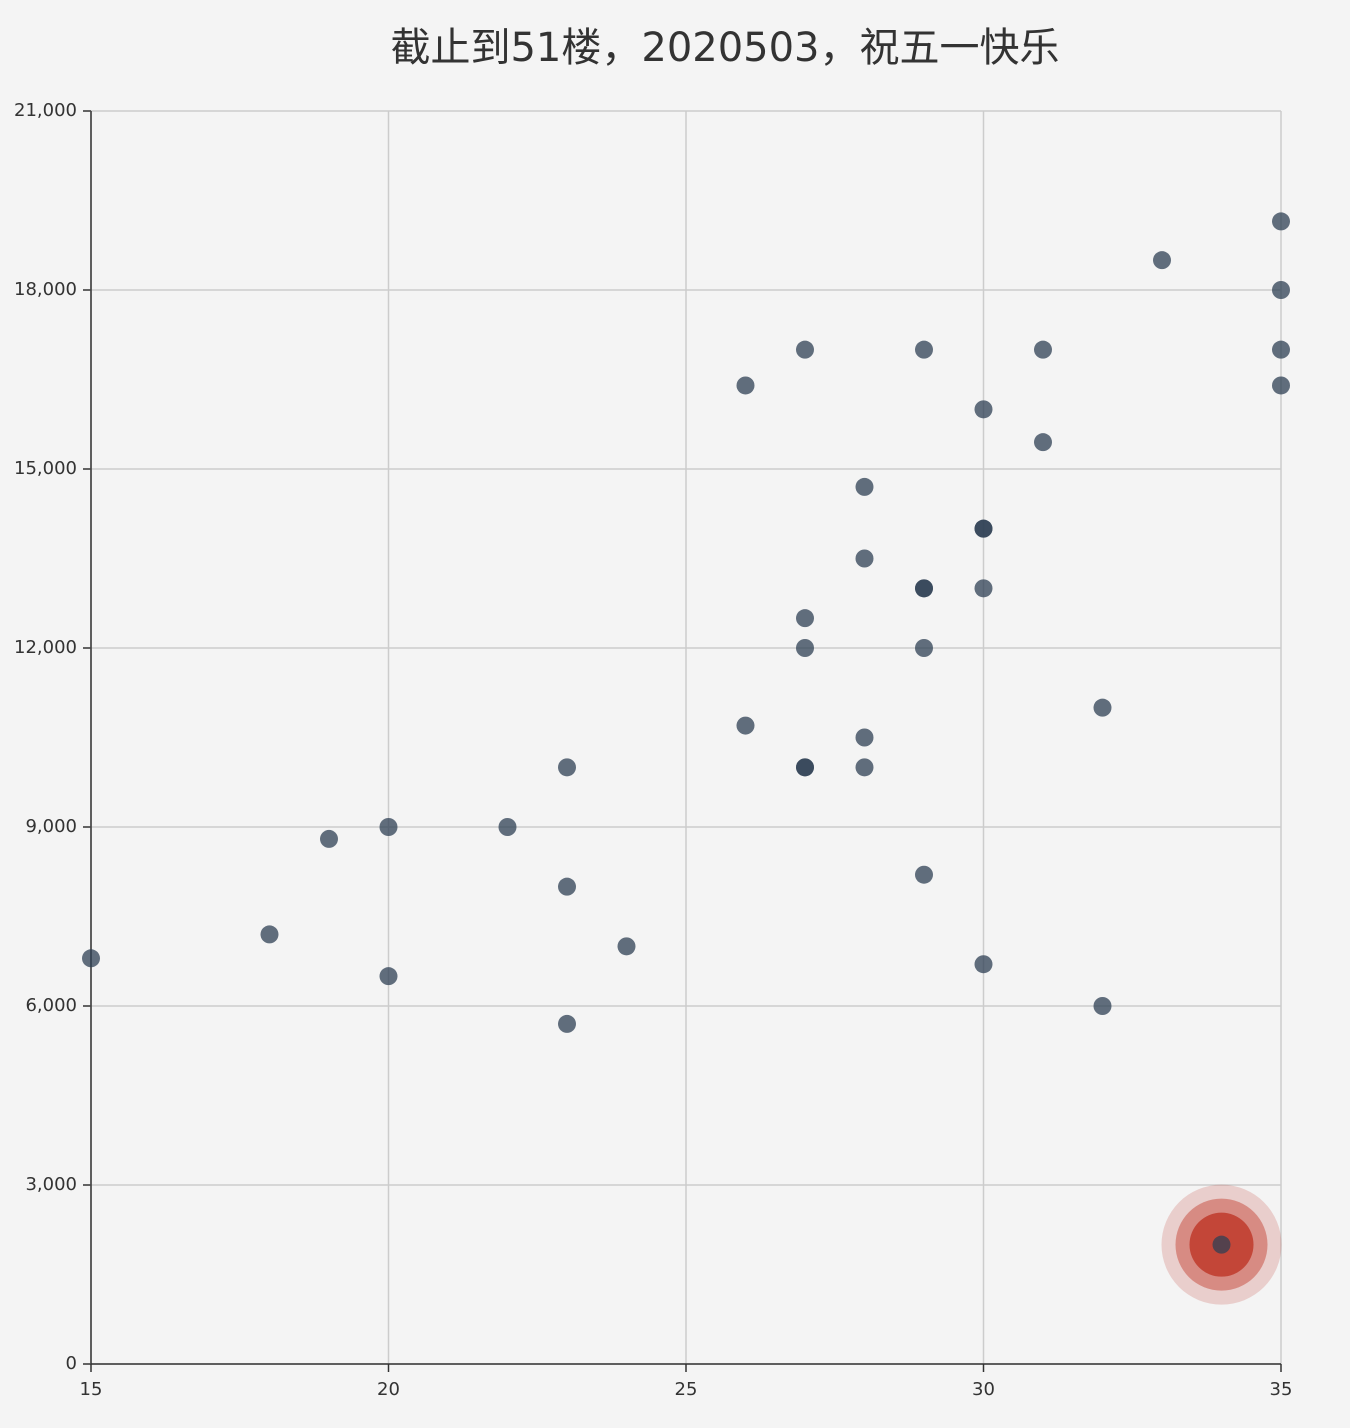 This screenshot has height=1428, width=1350. I want to click on y-tick-label: 6,000, so click(51, 1005).